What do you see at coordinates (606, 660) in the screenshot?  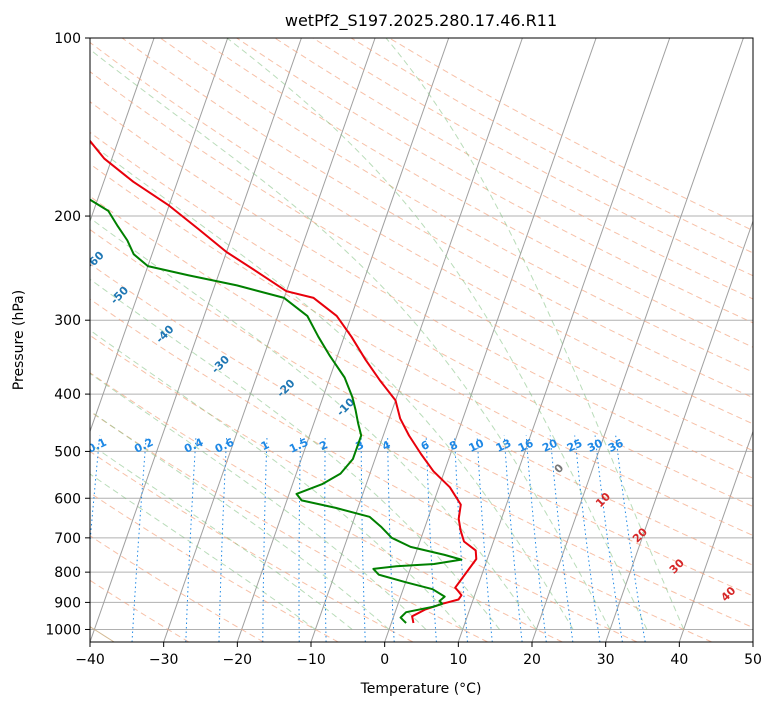 I see `x-tick-label: 30` at bounding box center [606, 660].